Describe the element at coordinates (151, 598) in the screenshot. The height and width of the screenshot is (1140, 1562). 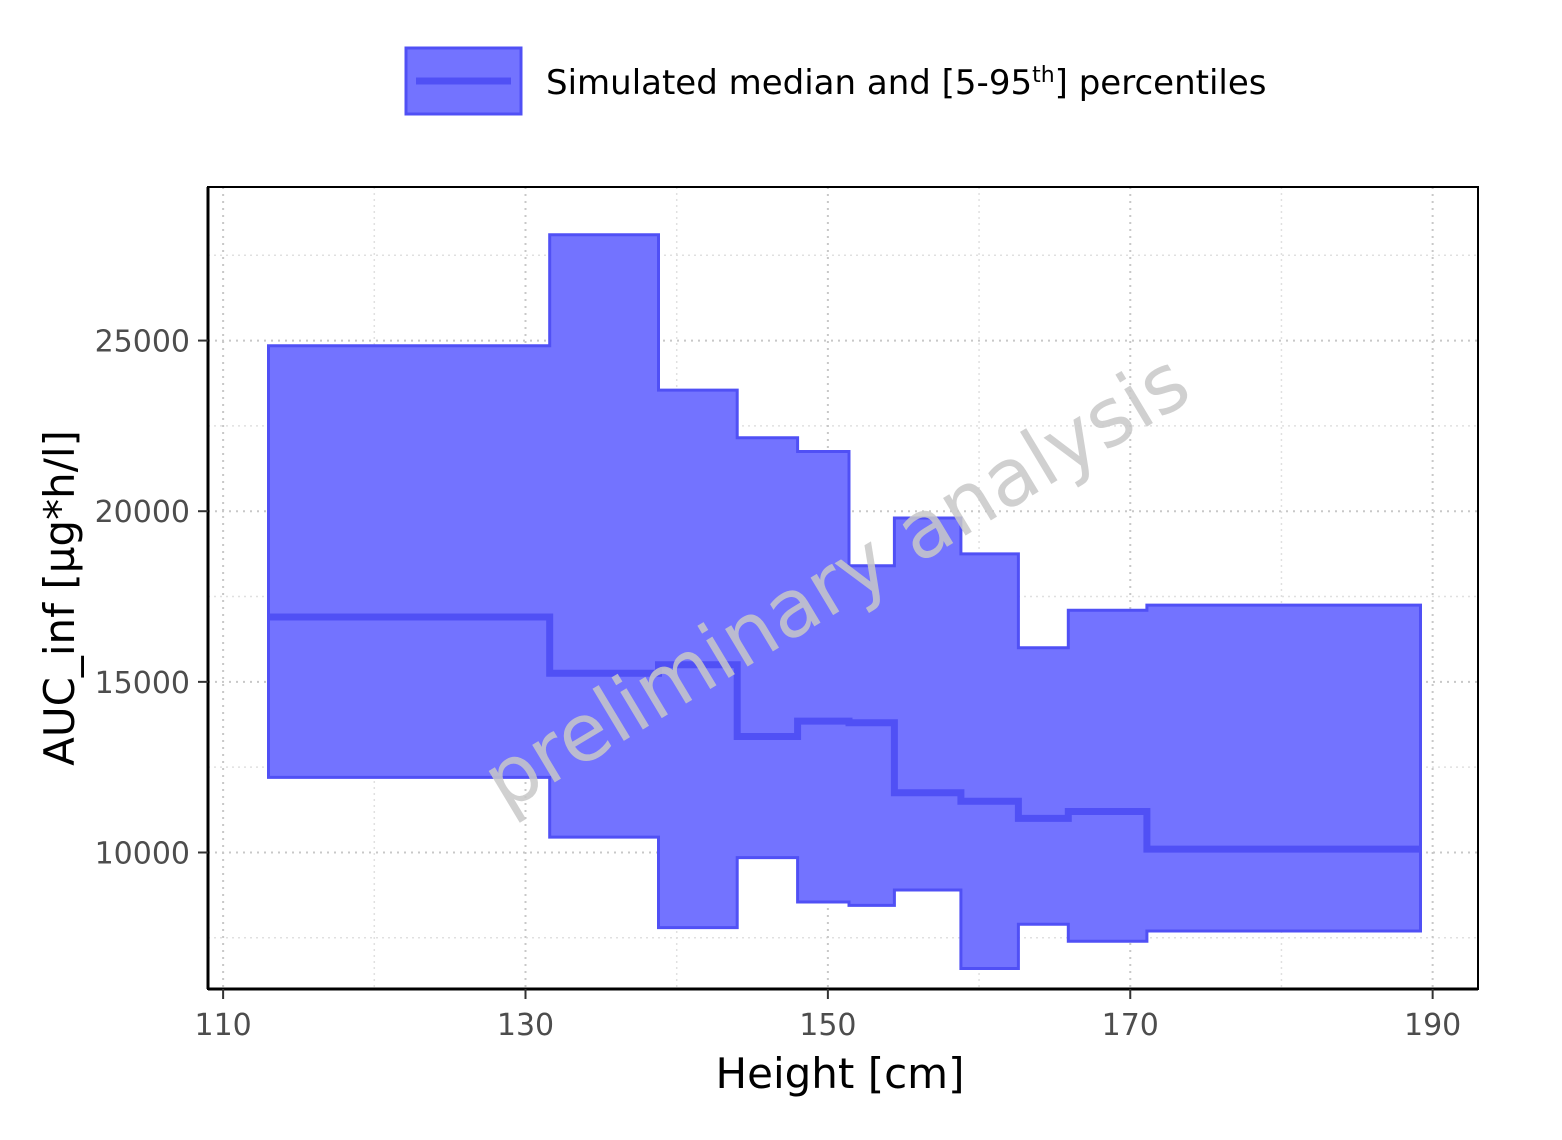
I see `y-axis-ticks: 10000 15000 20000 25000` at that location.